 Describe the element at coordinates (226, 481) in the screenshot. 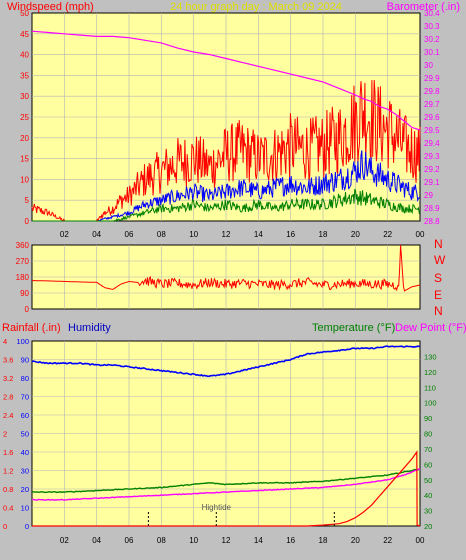

I see `temperature-series` at that location.